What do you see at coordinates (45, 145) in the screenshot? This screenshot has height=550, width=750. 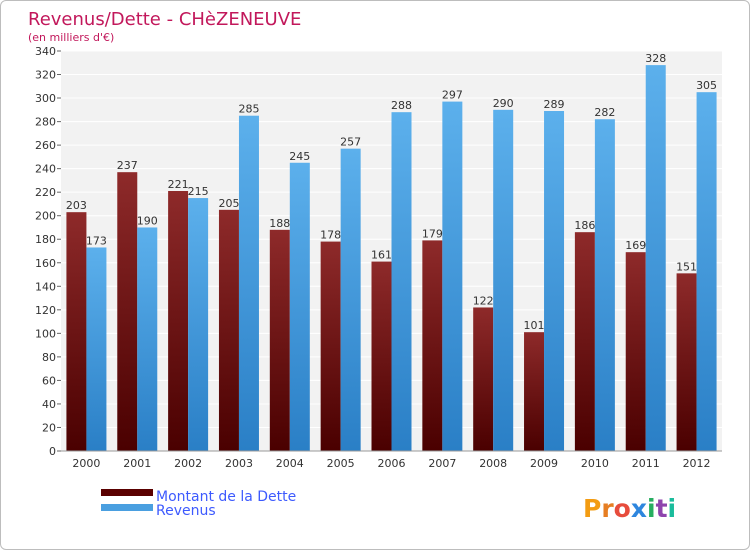 I see `y-tick-label: 260` at bounding box center [45, 145].